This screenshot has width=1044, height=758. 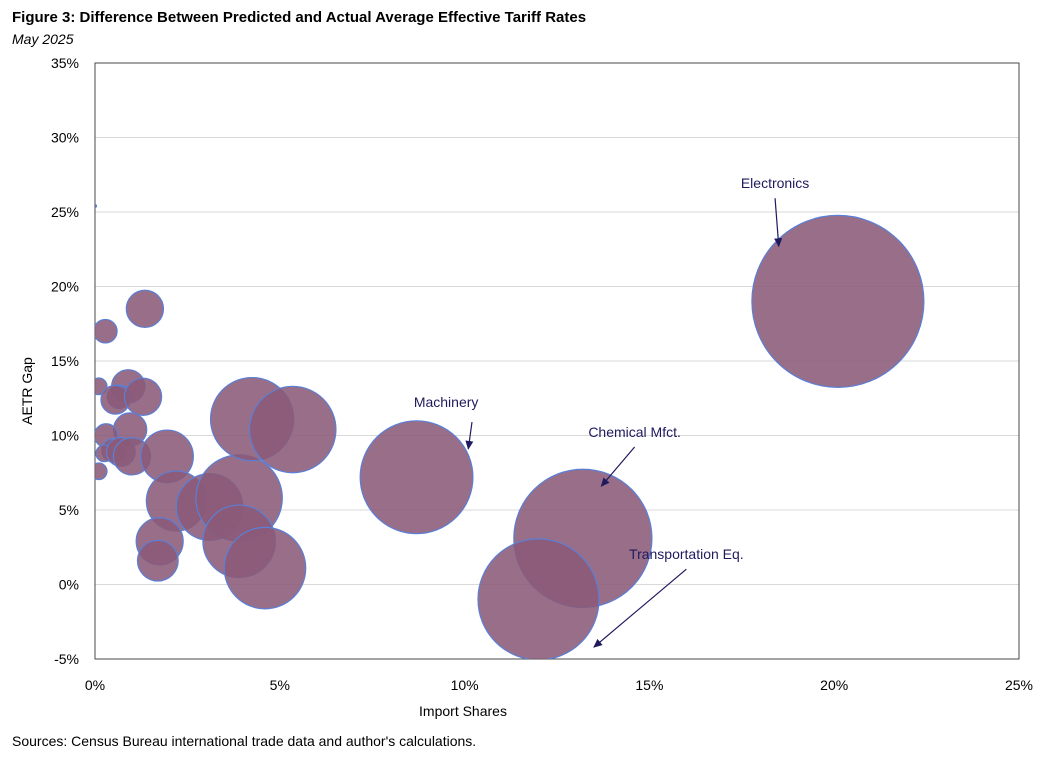 I want to click on x-tick-label: 5%, so click(x=280, y=685).